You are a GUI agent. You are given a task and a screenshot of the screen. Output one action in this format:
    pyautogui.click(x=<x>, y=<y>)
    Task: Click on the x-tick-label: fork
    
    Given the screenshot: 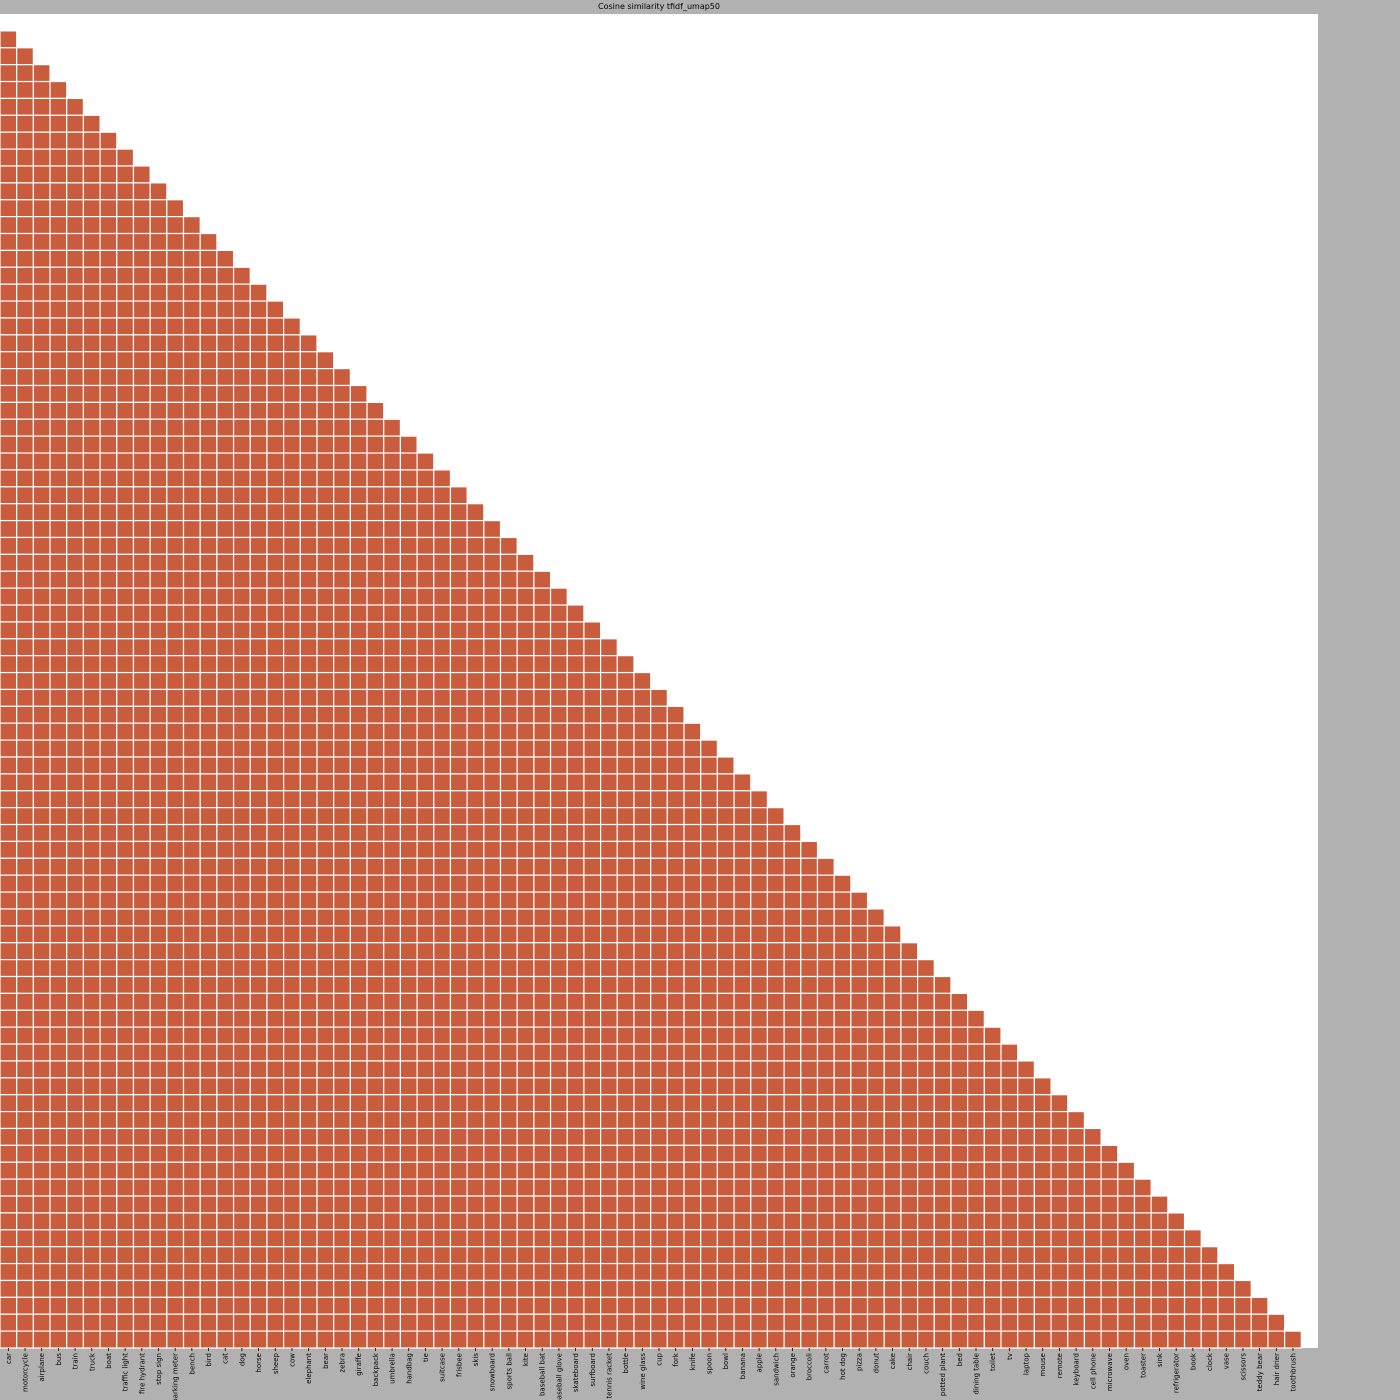 What is the action you would take?
    pyautogui.click(x=676, y=1359)
    